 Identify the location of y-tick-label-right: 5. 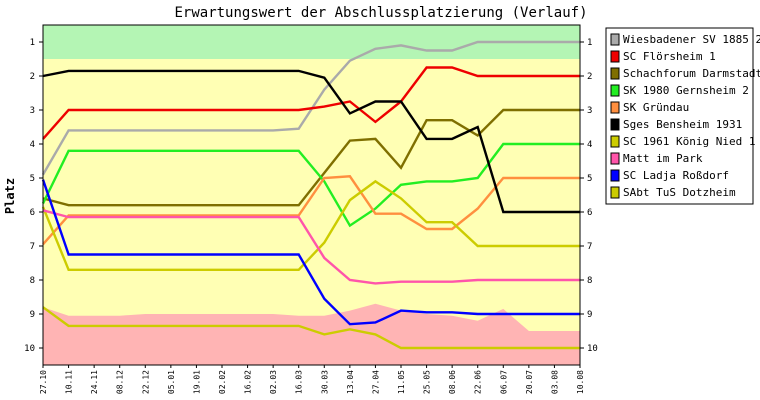
(589, 179).